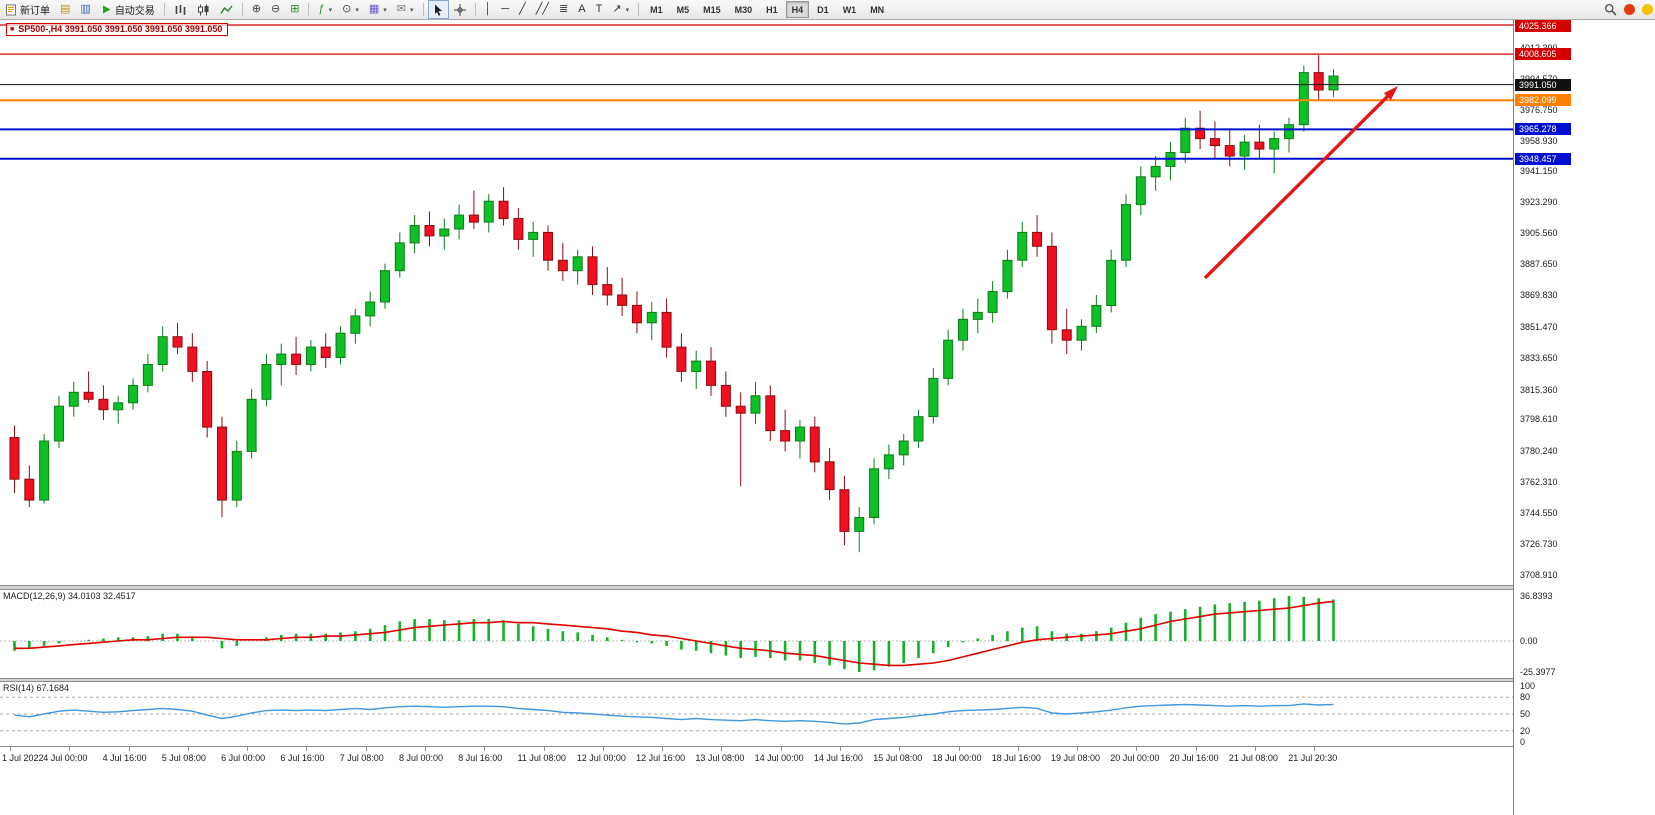  I want to click on price-tick-label: 3887.650, so click(1539, 264).